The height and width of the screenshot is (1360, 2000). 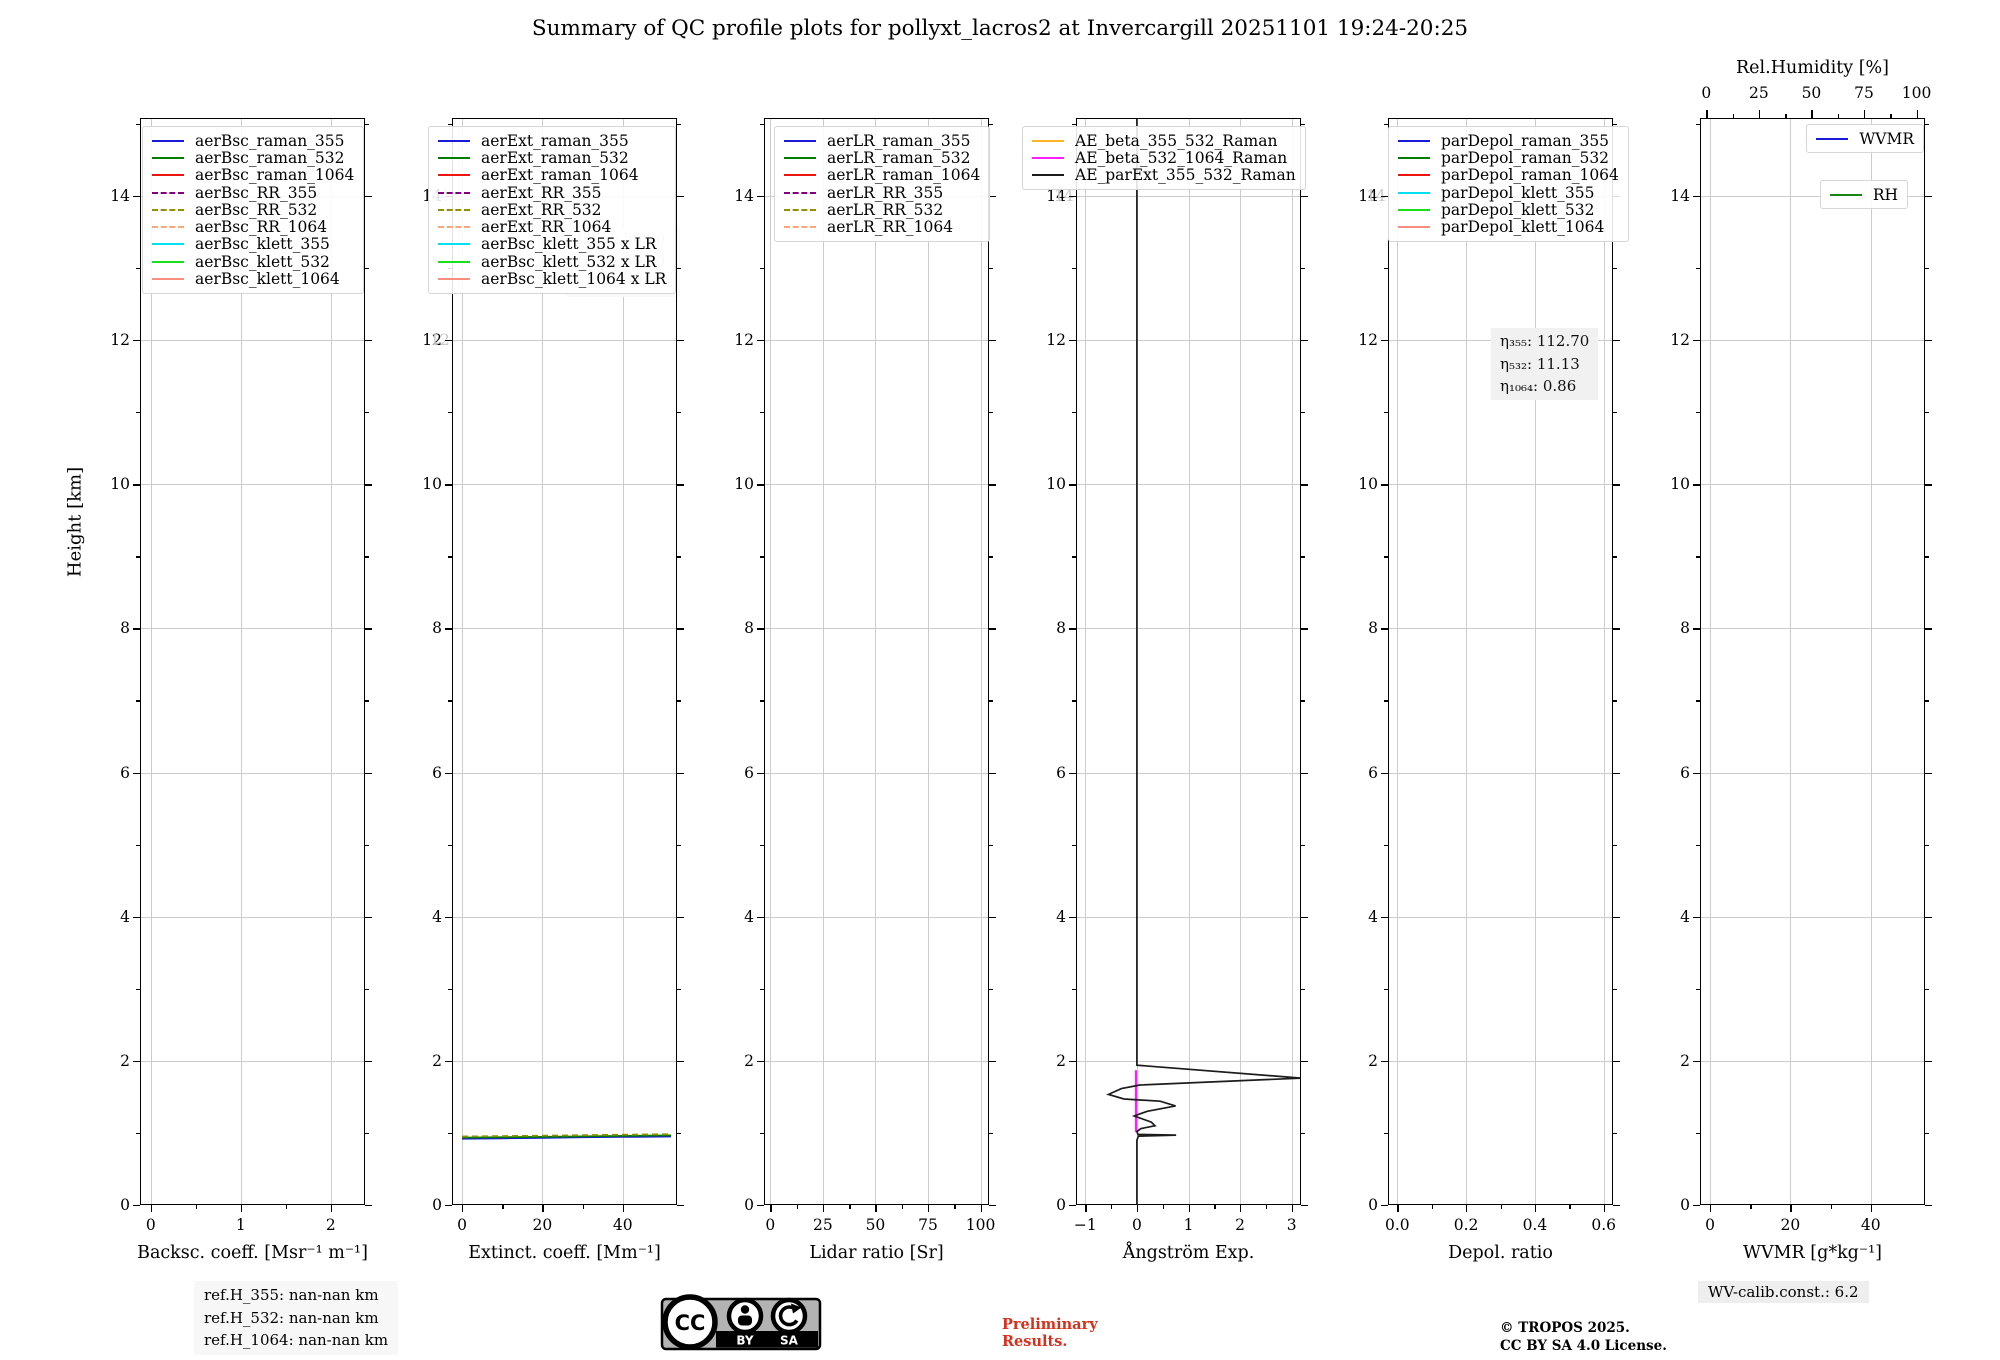 What do you see at coordinates (1508, 227) in the screenshot?
I see `legend-item: parDepol_klett_1064` at bounding box center [1508, 227].